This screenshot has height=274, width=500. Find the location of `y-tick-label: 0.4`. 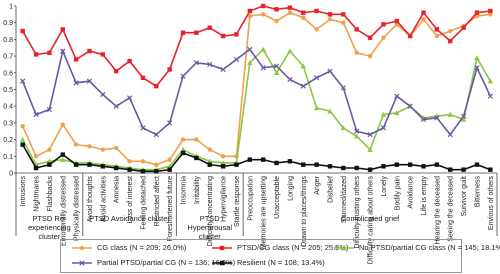

y-tick-label: 0.4 is located at coordinates (8, 107).